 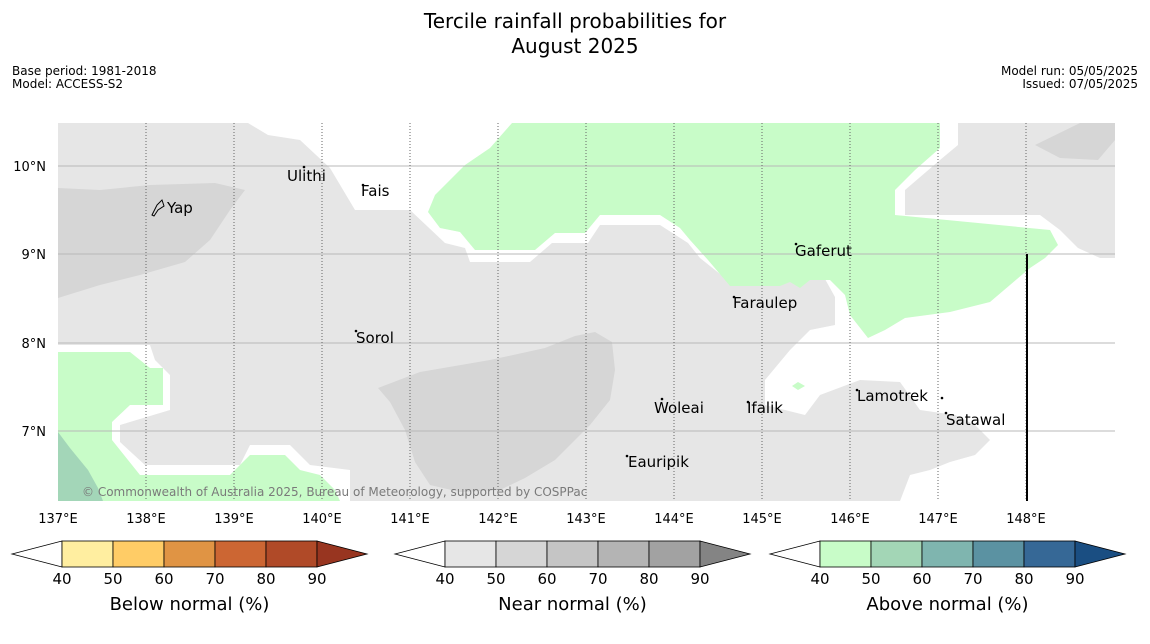 What do you see at coordinates (179, 208) in the screenshot?
I see `place-yap: Yap` at bounding box center [179, 208].